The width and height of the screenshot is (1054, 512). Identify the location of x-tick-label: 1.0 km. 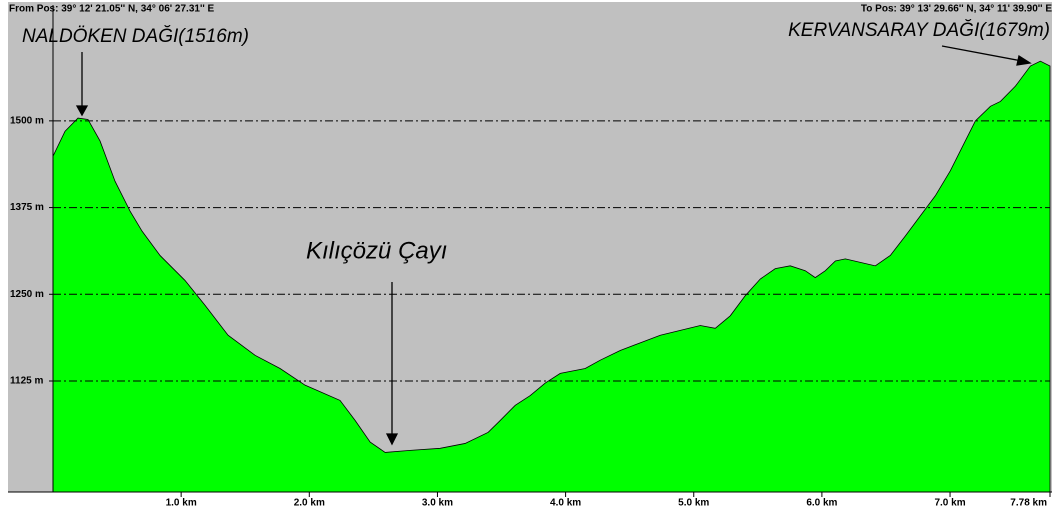
(181, 503).